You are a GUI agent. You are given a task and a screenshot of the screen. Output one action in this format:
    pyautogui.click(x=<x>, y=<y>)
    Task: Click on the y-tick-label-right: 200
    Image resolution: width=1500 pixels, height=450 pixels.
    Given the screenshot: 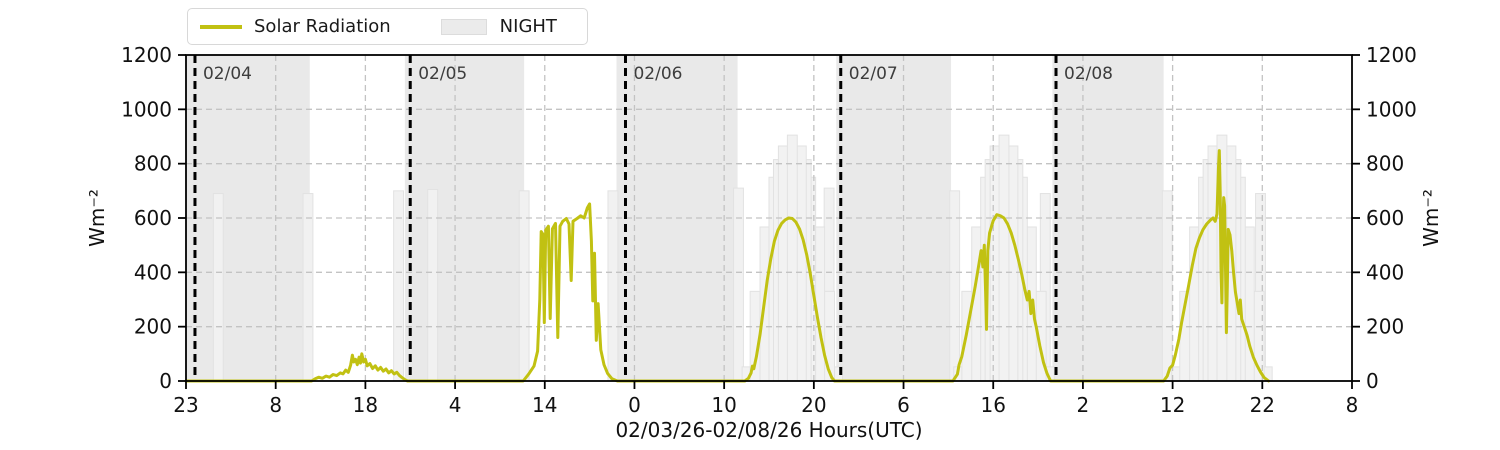 What is the action you would take?
    pyautogui.click(x=1385, y=327)
    